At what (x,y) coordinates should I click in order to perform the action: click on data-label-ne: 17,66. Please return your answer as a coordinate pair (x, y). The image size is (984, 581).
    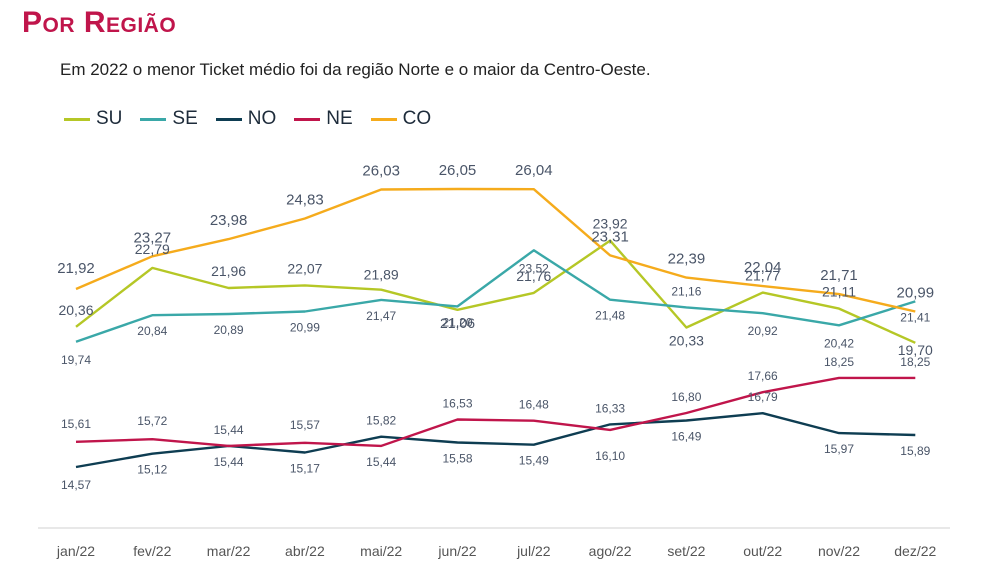
    Looking at the image, I should click on (763, 376).